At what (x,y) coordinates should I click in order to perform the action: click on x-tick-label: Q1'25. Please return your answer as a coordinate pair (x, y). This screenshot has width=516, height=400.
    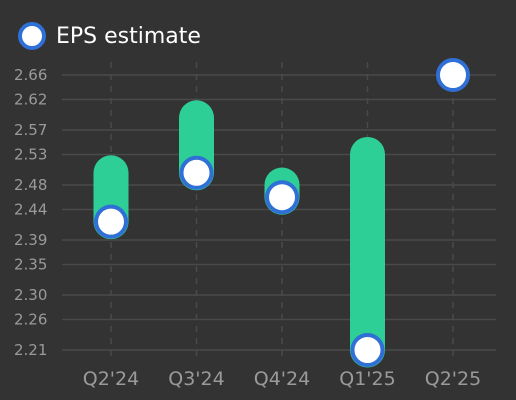
    Looking at the image, I should click on (367, 379).